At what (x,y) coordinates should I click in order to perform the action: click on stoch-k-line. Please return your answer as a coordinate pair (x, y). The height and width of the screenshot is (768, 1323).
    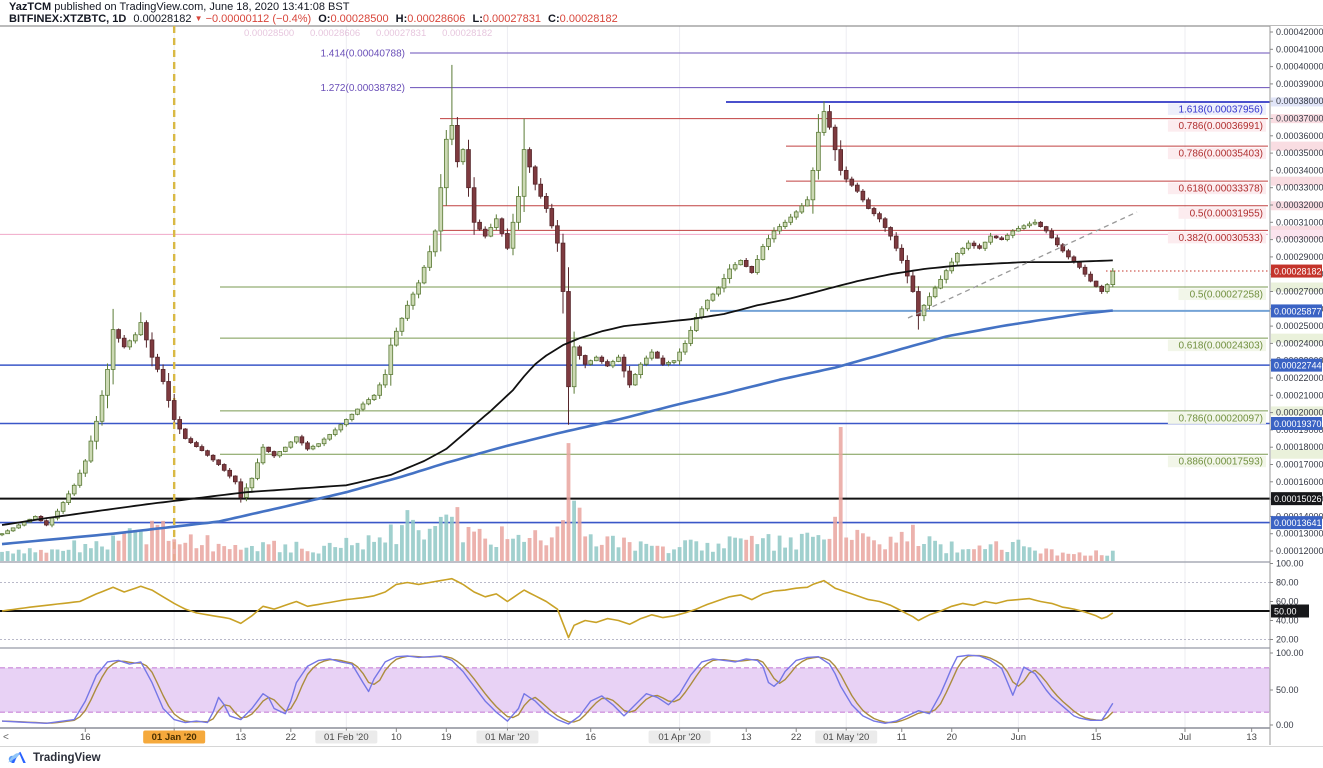
    Looking at the image, I should click on (557, 689).